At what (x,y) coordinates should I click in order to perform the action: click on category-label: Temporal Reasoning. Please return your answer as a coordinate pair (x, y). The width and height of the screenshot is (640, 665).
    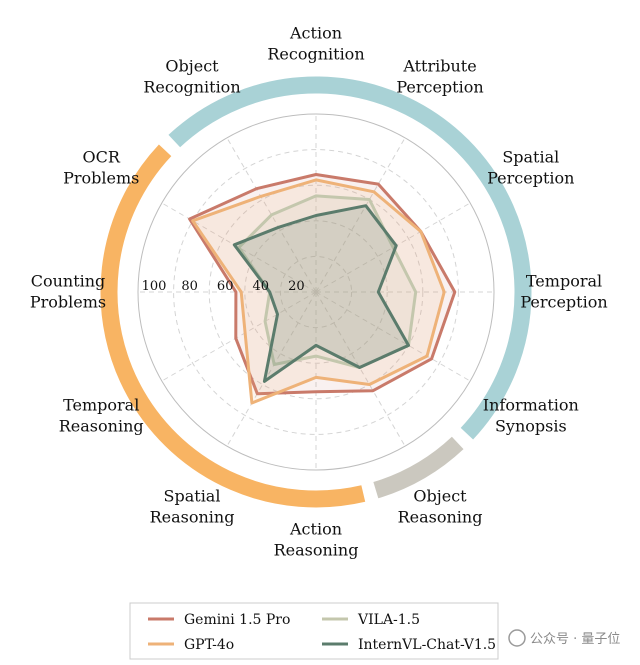
    Looking at the image, I should click on (101, 416).